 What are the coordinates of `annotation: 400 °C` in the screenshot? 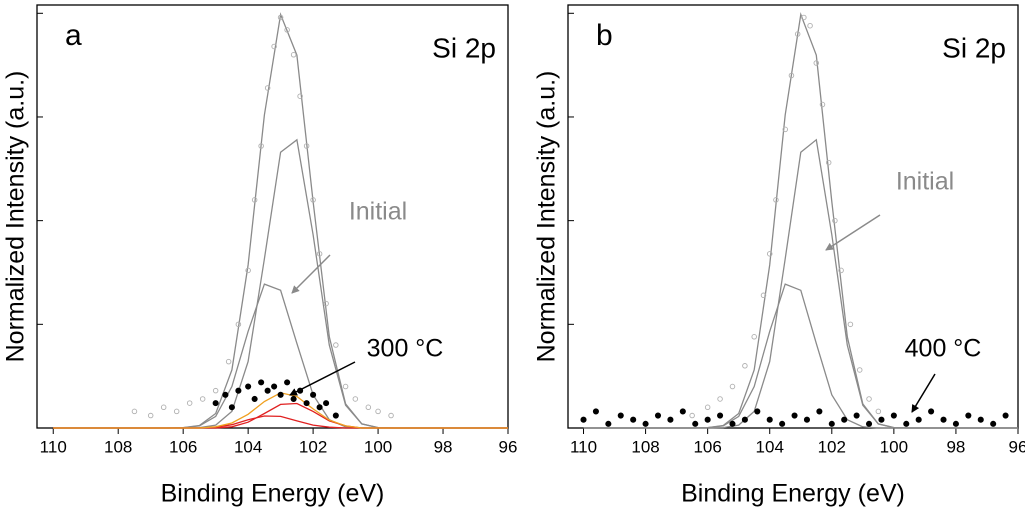 It's located at (943, 349).